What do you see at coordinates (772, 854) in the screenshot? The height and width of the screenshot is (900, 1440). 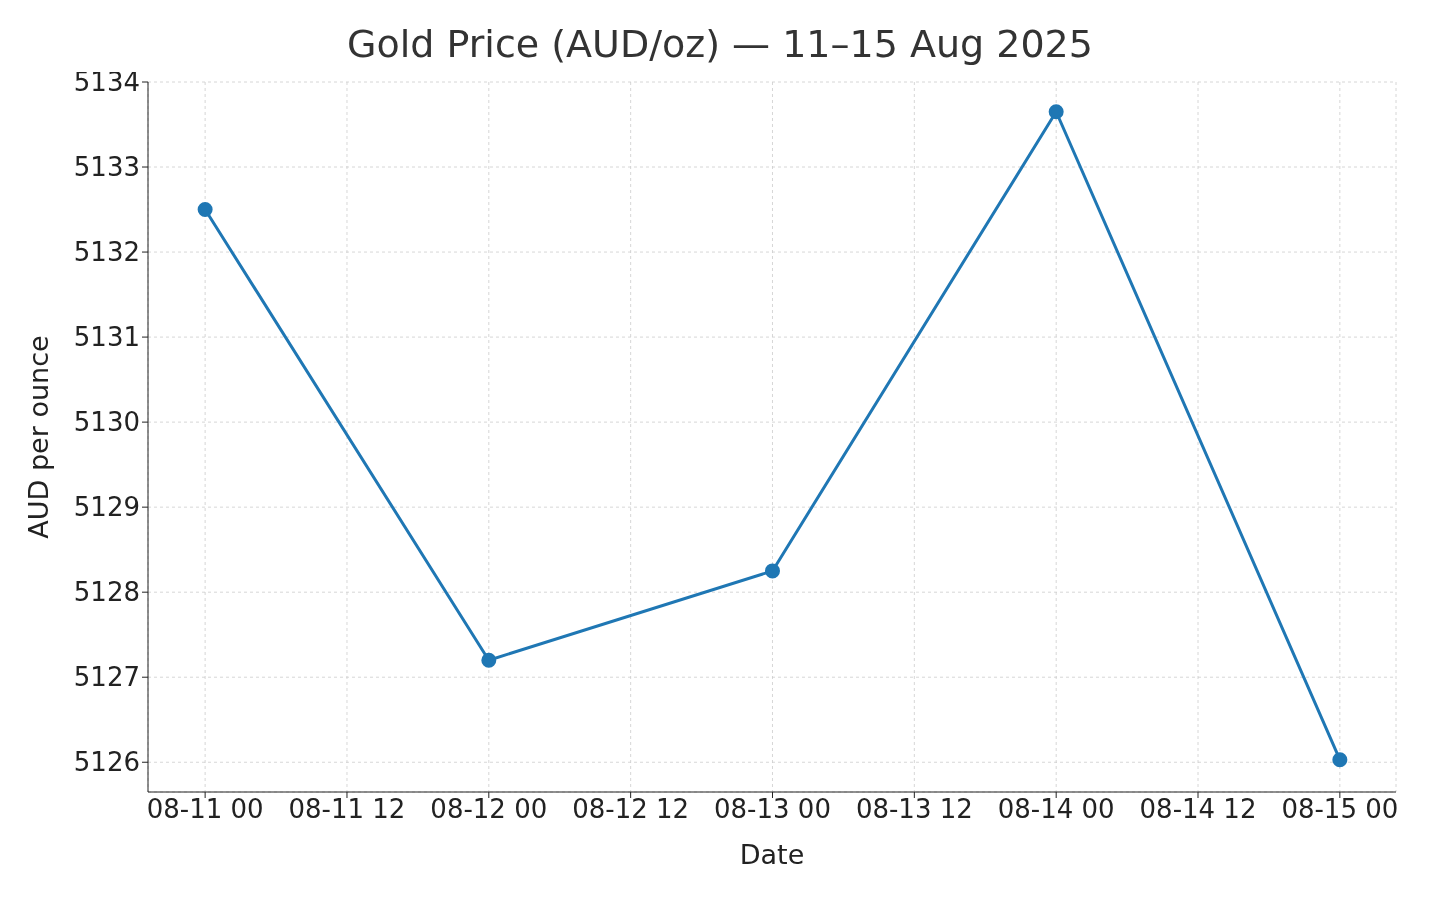 I see `x-axis-title: Date` at bounding box center [772, 854].